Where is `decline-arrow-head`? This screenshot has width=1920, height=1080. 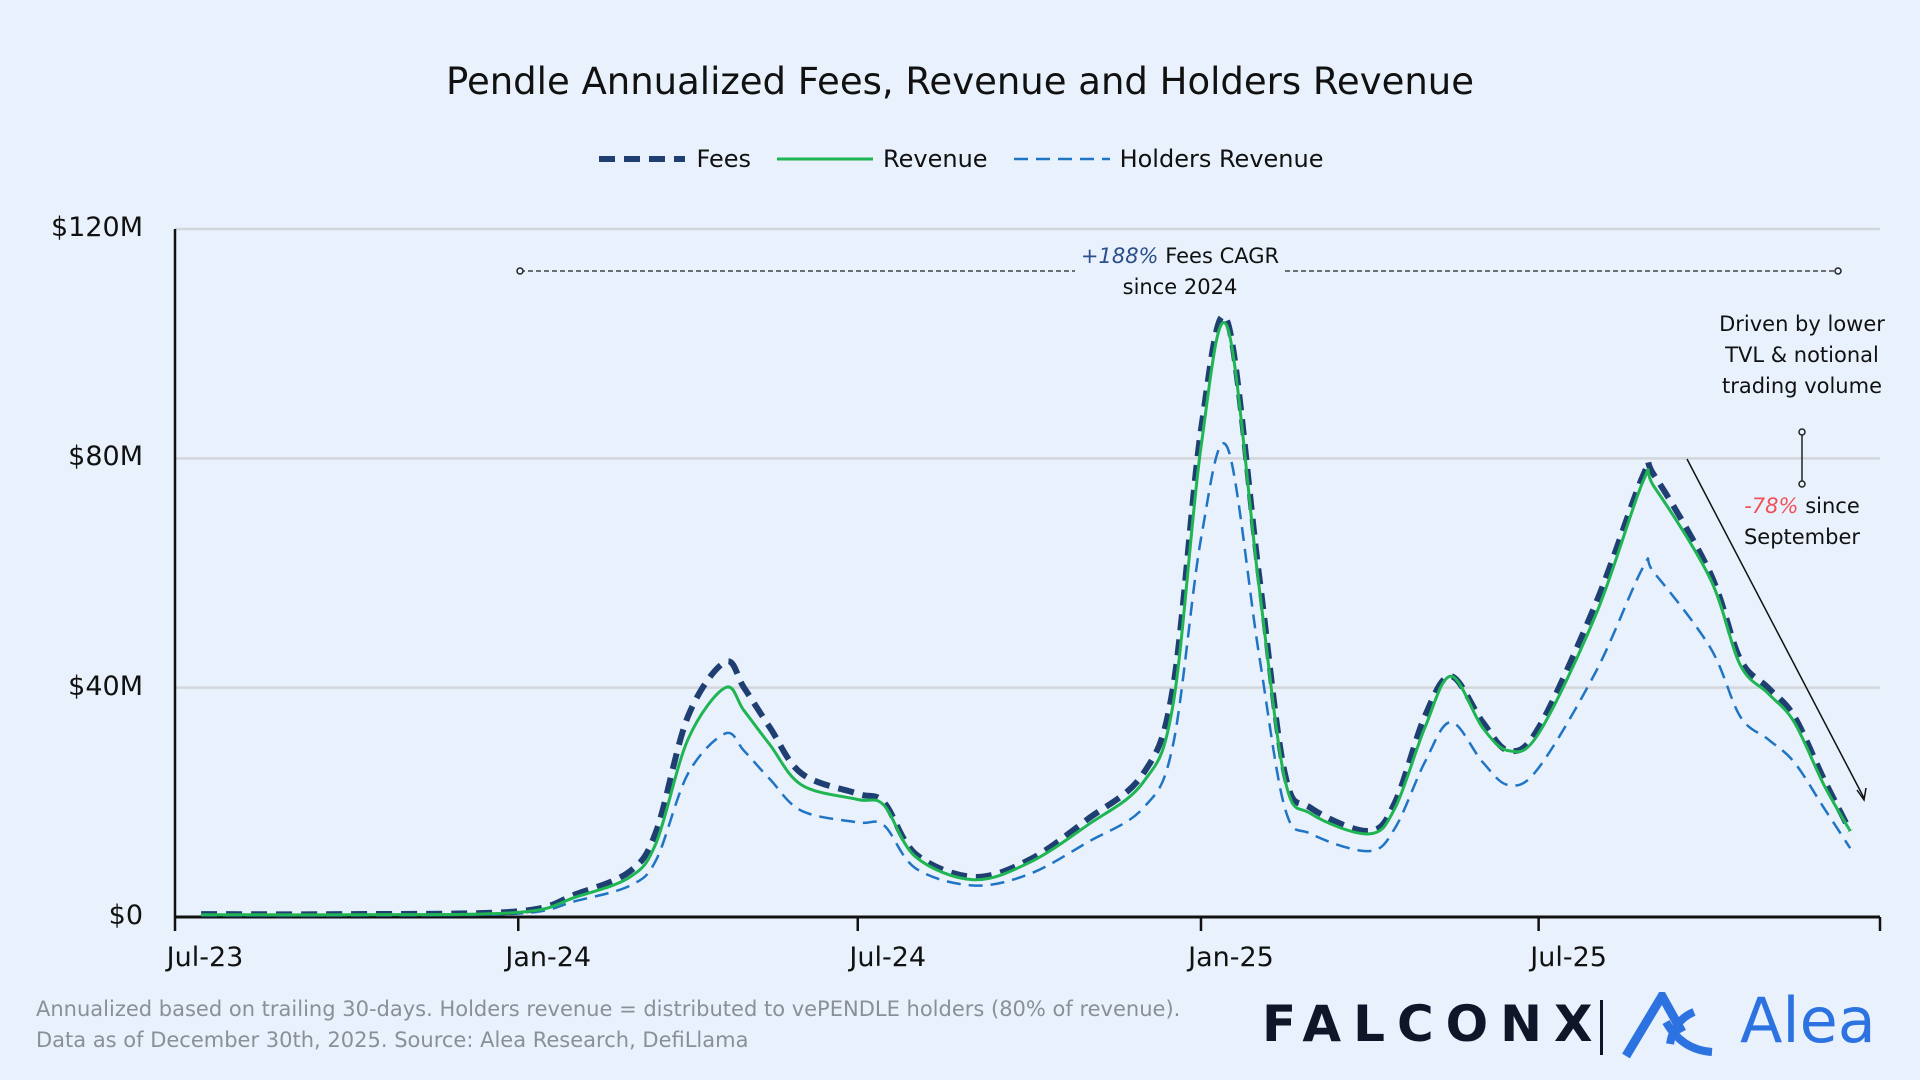 decline-arrow-head is located at coordinates (1861, 794).